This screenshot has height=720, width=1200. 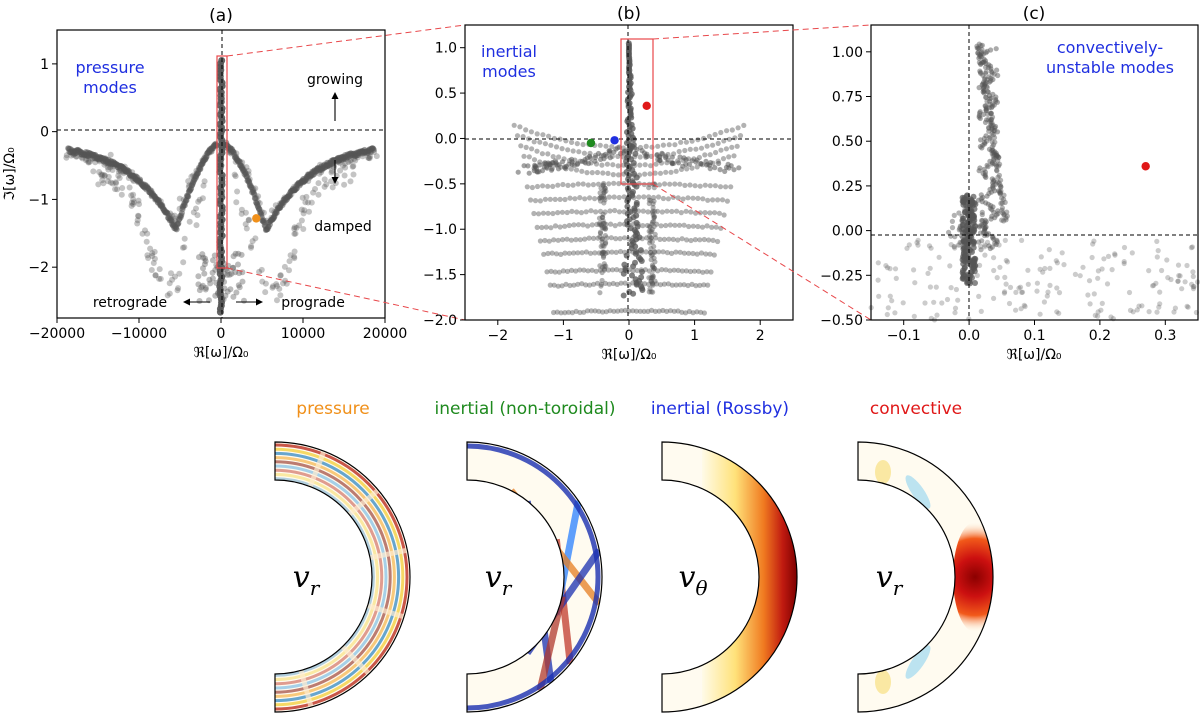 What do you see at coordinates (925, 556) in the screenshot?
I see `eigenfunction-panel: convective vr` at bounding box center [925, 556].